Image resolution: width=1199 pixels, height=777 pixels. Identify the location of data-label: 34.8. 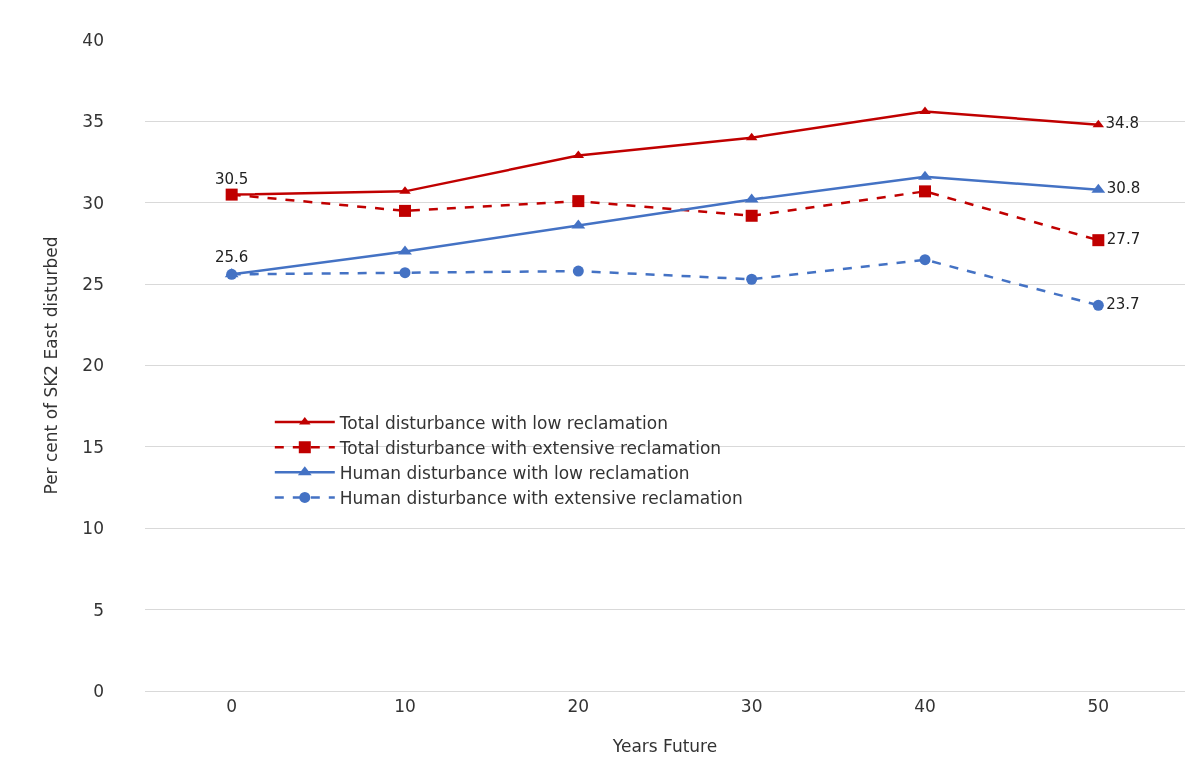
(1122, 123).